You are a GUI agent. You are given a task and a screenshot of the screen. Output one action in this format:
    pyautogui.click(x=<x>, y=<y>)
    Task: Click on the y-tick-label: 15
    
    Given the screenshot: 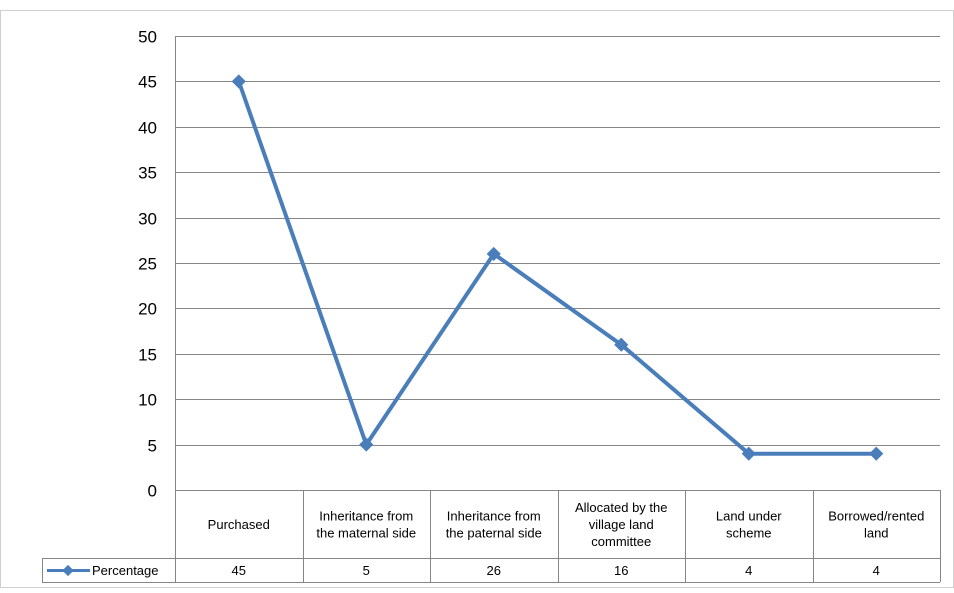 What is the action you would take?
    pyautogui.click(x=147, y=355)
    